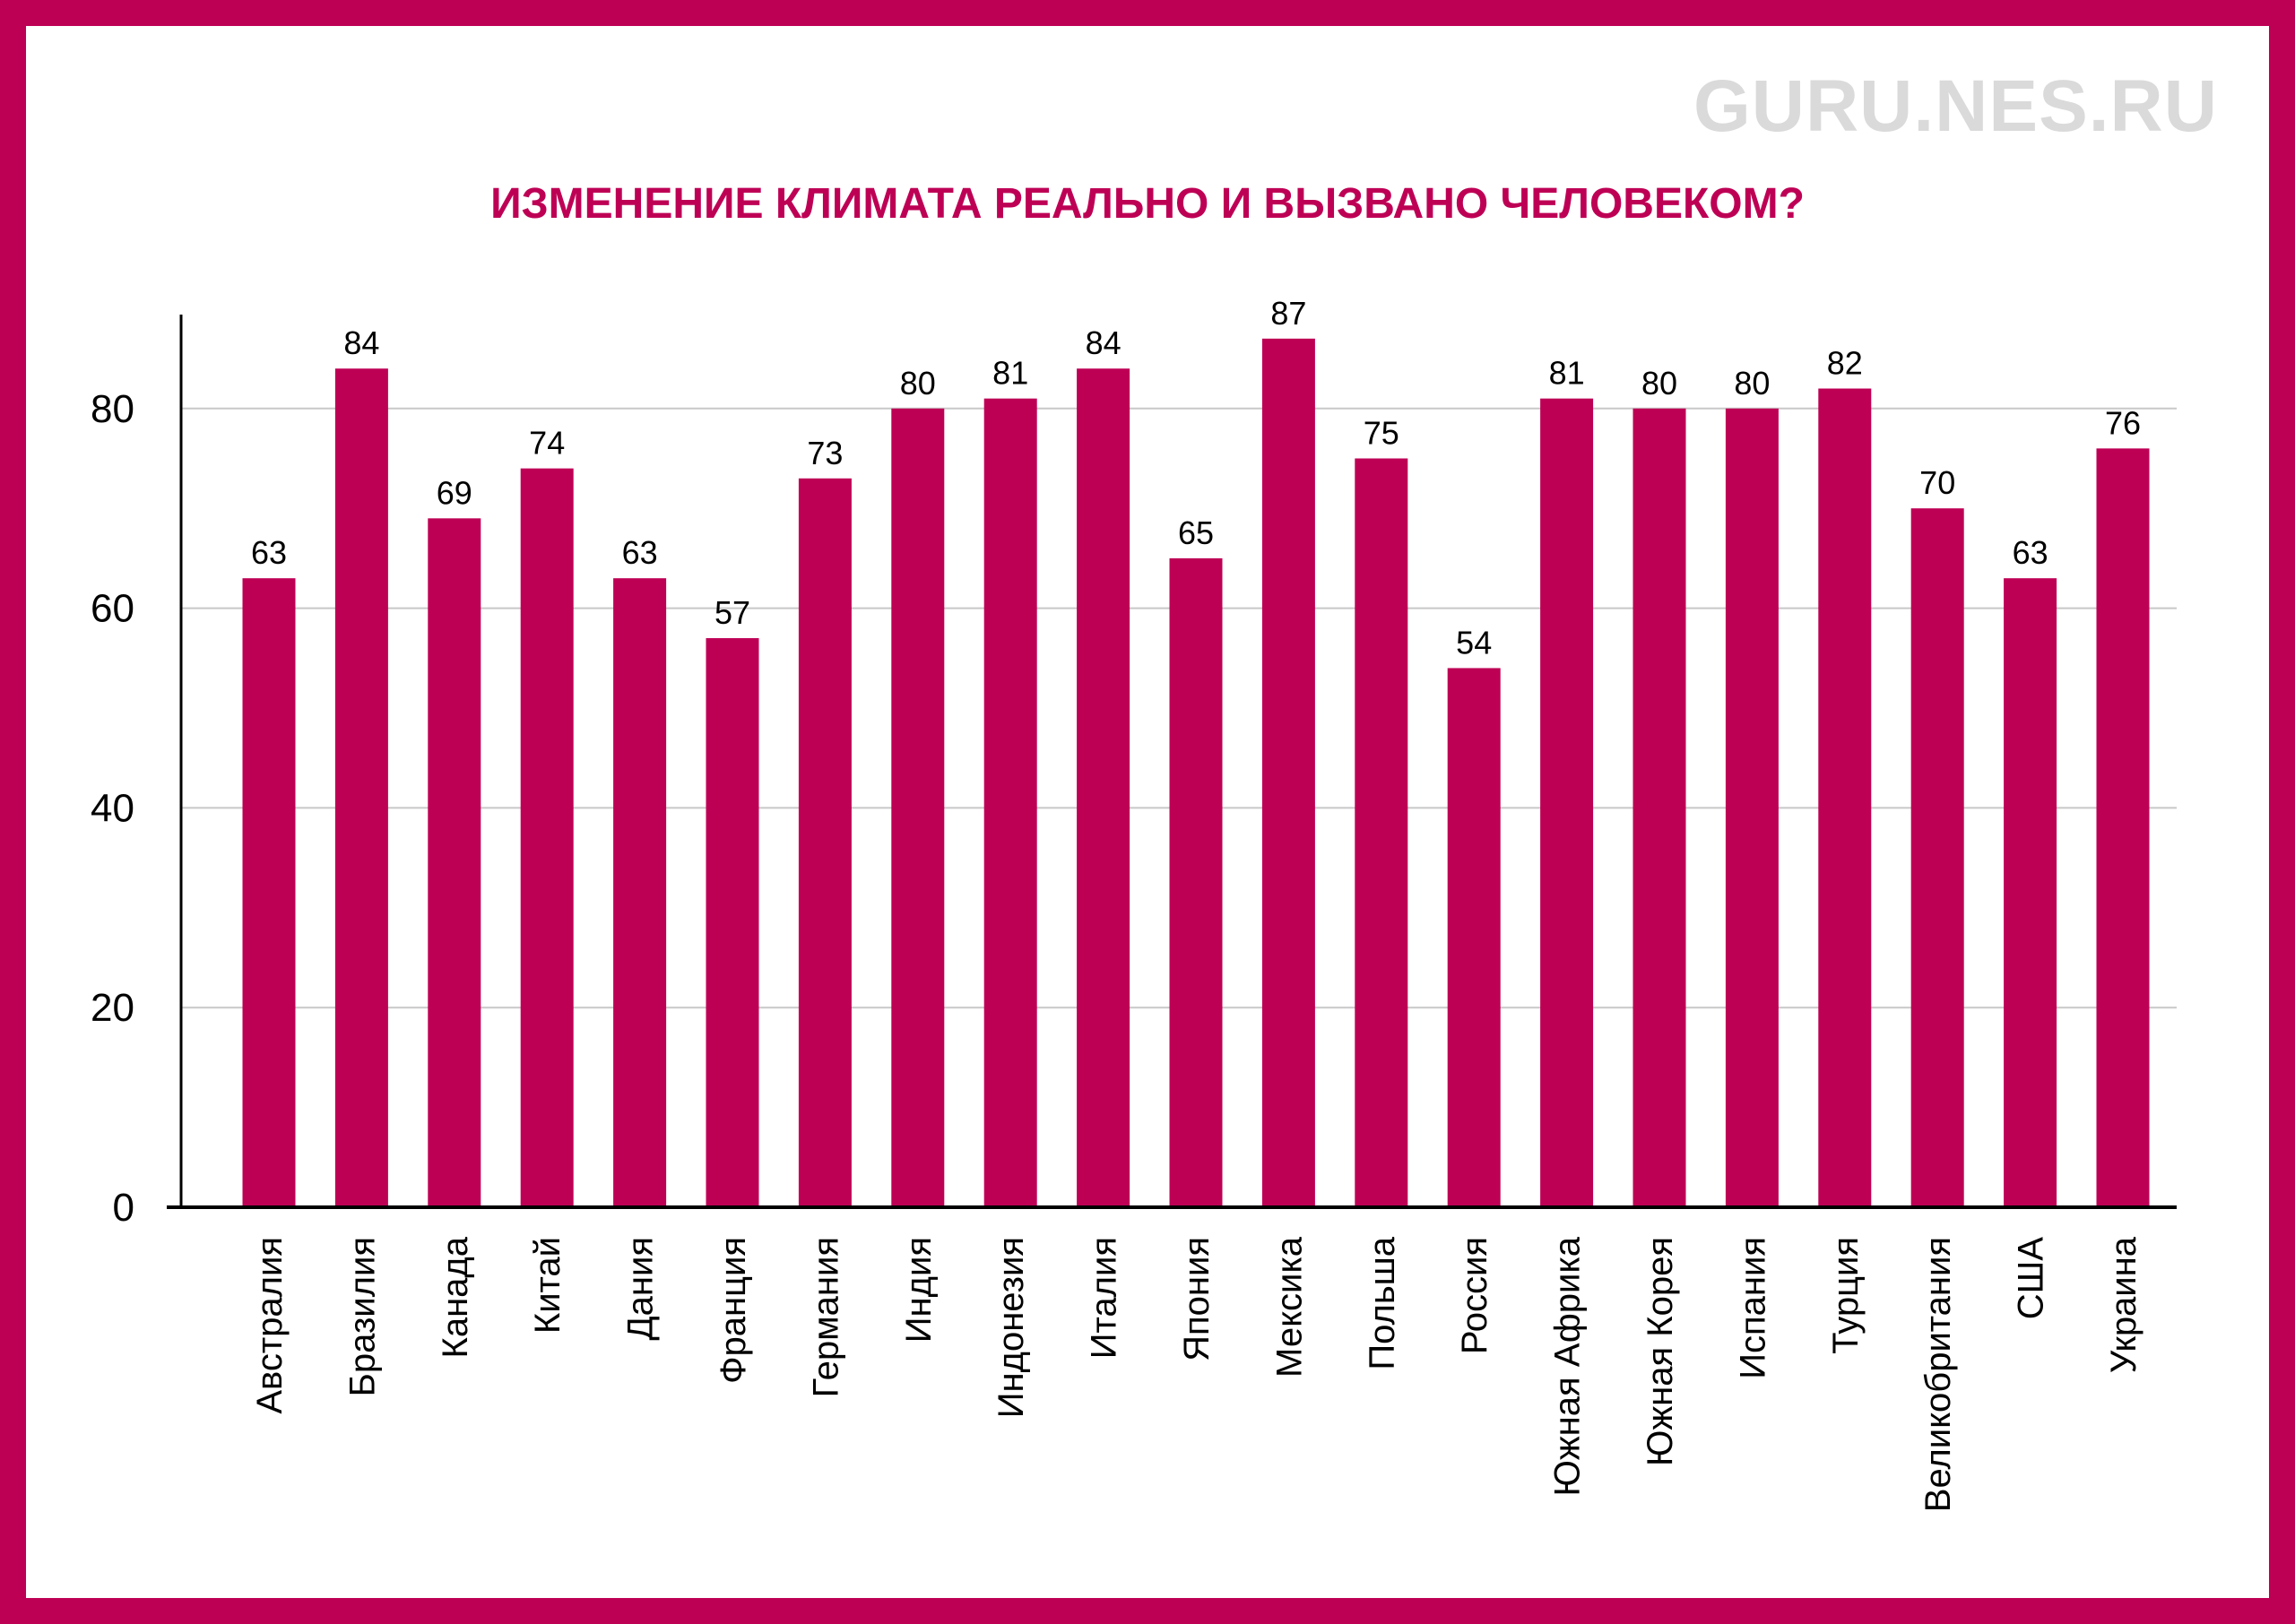 Image resolution: width=2295 pixels, height=1624 pixels. What do you see at coordinates (547, 443) in the screenshot?
I see `data-label: 74` at bounding box center [547, 443].